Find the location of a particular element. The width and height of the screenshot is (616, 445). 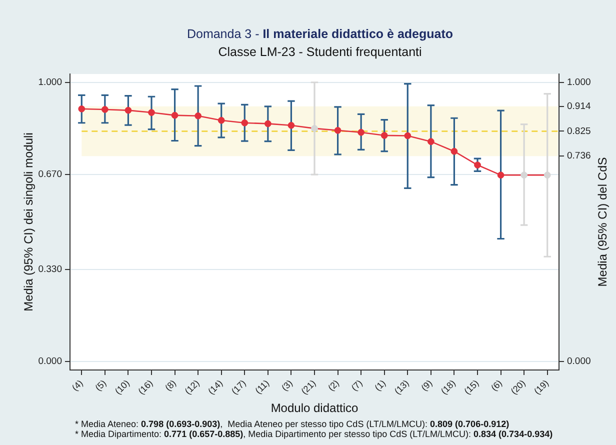

x-tick-label: (13) is located at coordinates (401, 387).